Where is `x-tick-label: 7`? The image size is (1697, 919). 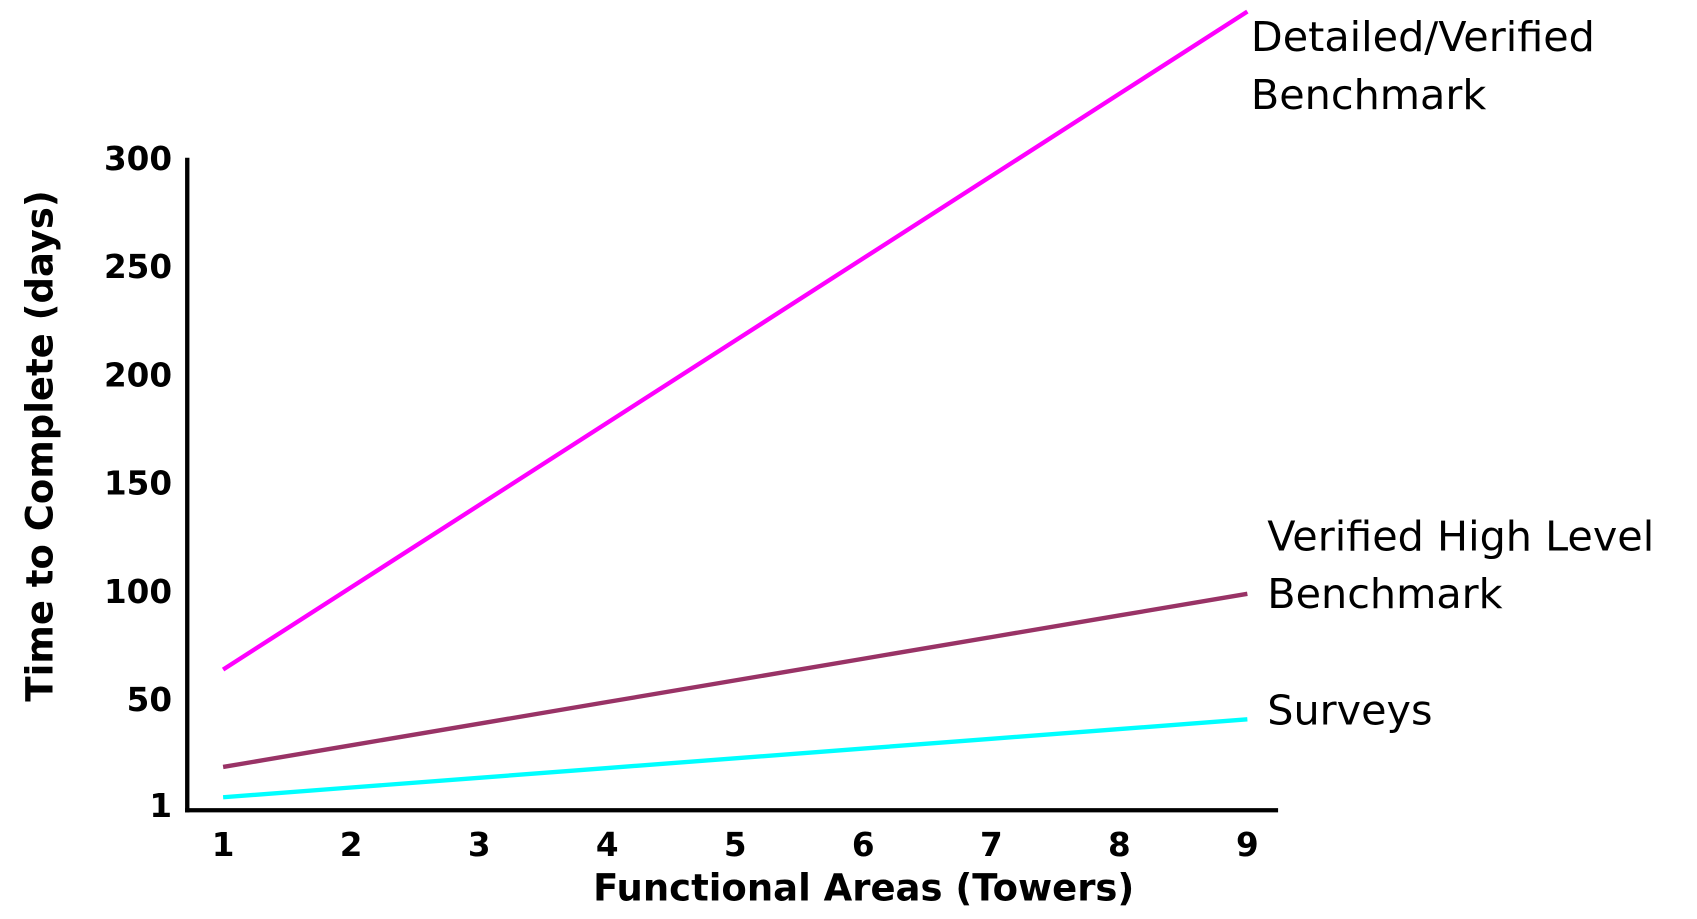 x-tick-label: 7 is located at coordinates (991, 845).